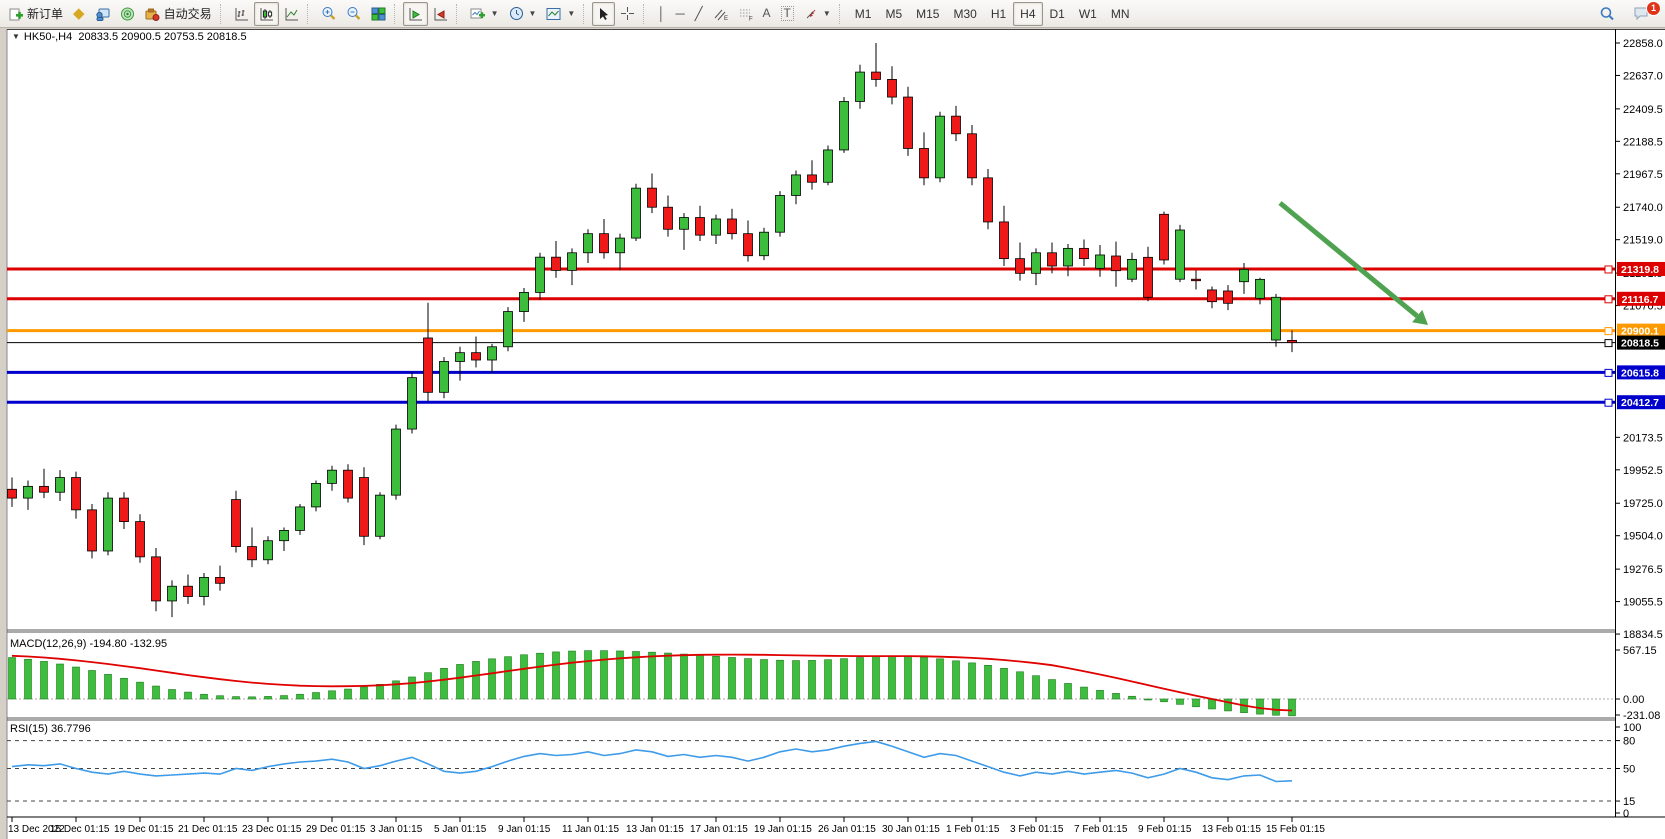  What do you see at coordinates (1653, 8) in the screenshot?
I see `notification-badge: 1` at bounding box center [1653, 8].